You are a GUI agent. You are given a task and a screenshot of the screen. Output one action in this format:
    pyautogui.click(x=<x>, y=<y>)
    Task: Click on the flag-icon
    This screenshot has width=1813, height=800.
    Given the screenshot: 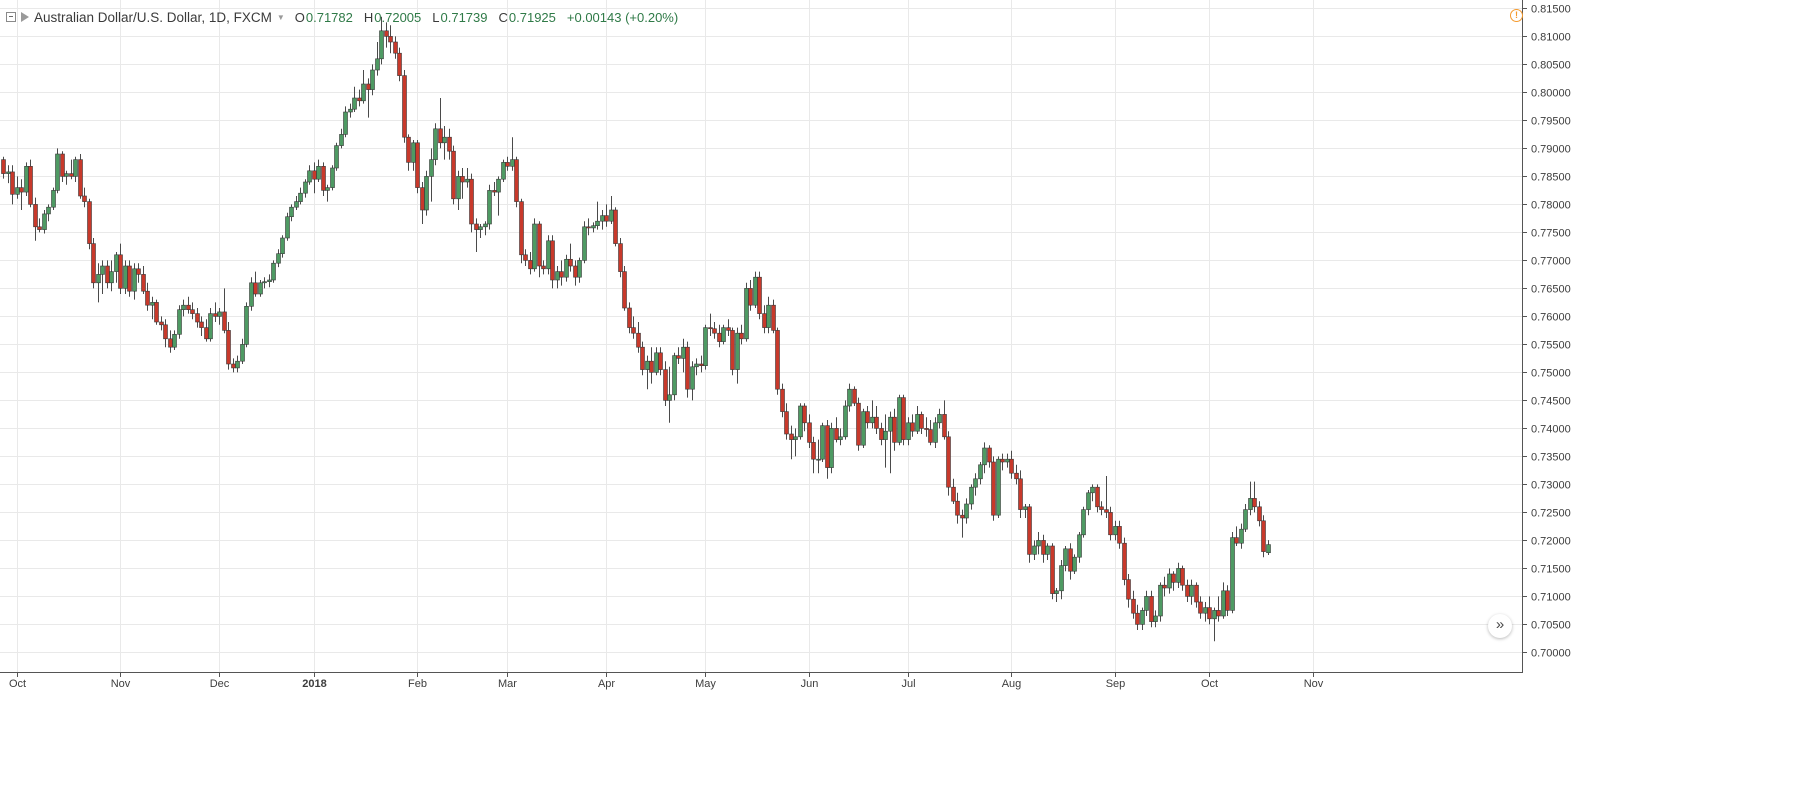 What is the action you would take?
    pyautogui.click(x=25, y=17)
    